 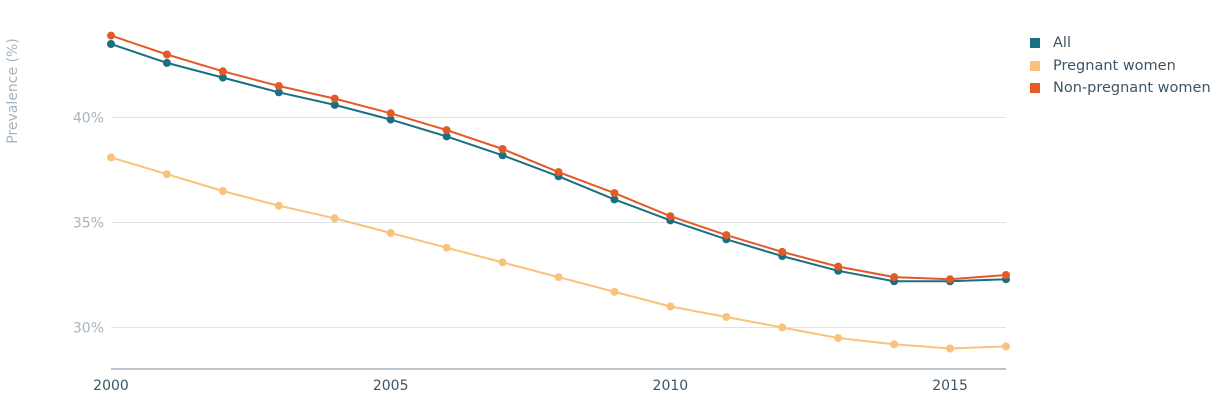 I want to click on legend-item: Non-pregnant women, so click(x=1120, y=88).